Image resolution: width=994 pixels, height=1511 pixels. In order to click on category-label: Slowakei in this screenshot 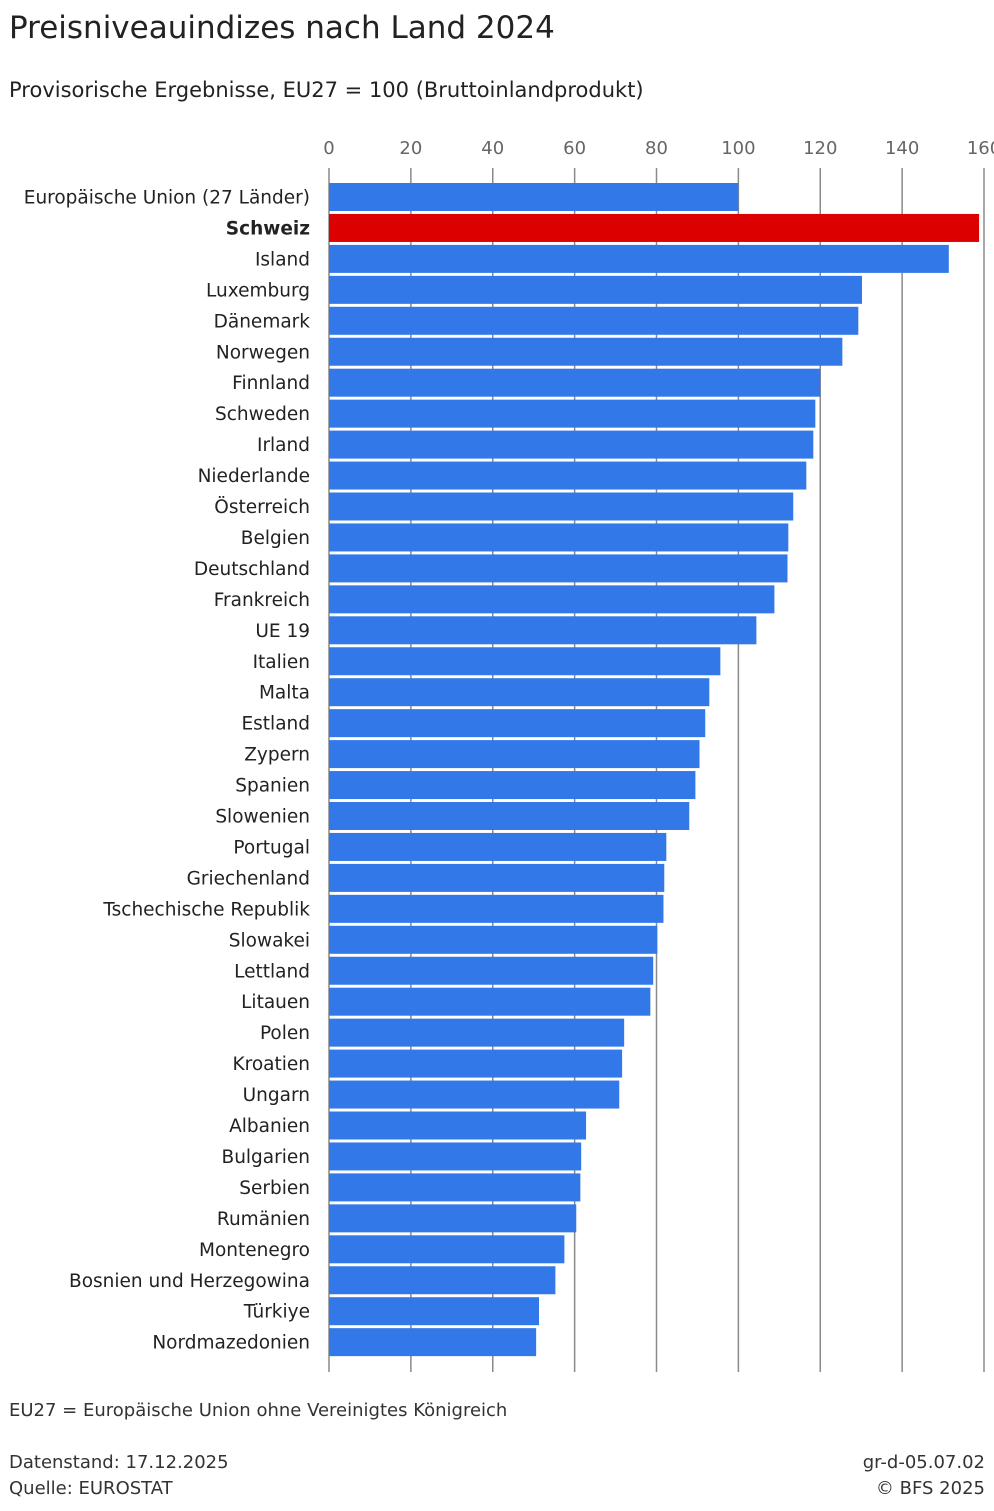, I will do `click(269, 940)`.